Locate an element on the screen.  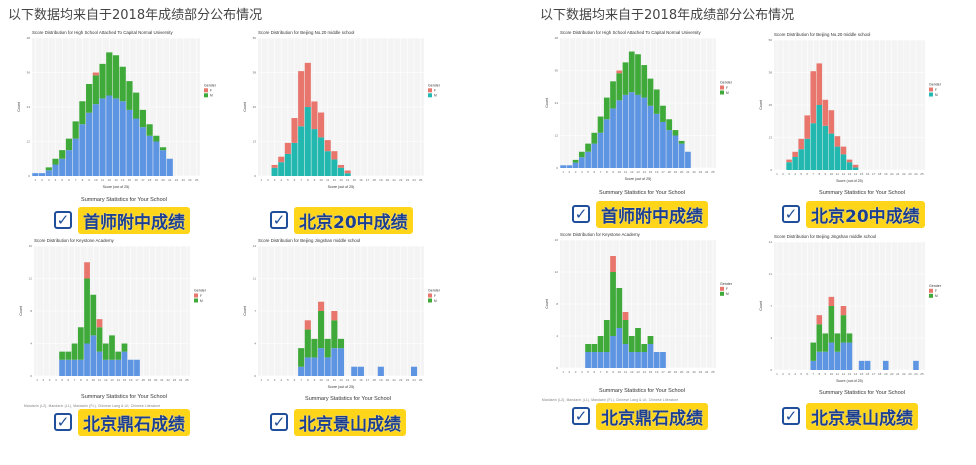
y-tick-label: 24 is located at coordinates (29, 107).